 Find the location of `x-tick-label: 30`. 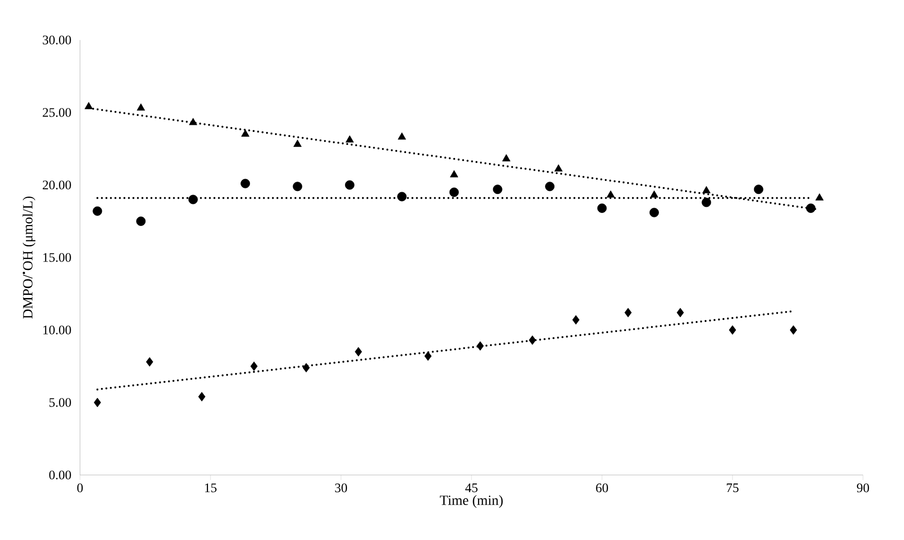

x-tick-label: 30 is located at coordinates (341, 488).